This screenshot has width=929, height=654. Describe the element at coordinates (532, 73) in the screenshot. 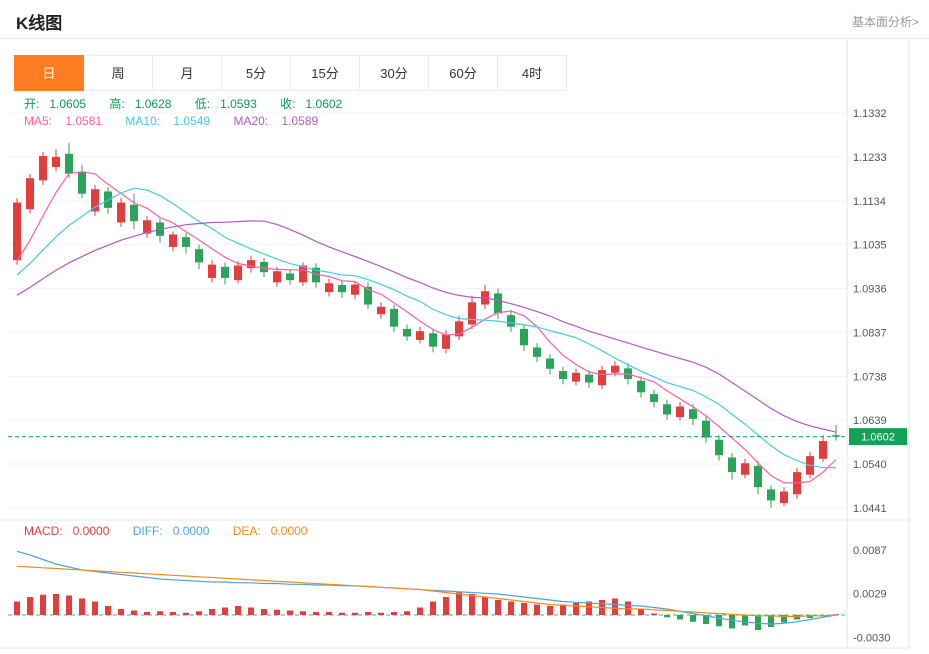

I see `timeframe-tab-4时: 4时` at that location.